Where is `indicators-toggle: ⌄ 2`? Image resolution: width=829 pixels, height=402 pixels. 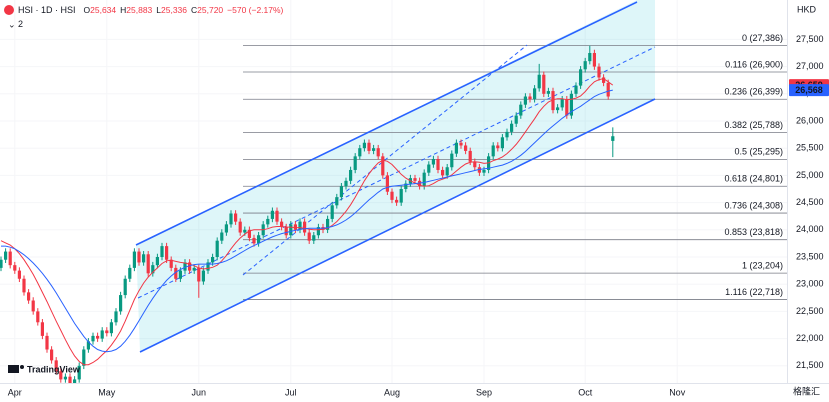
indicators-toggle: ⌄ 2 is located at coordinates (15, 24).